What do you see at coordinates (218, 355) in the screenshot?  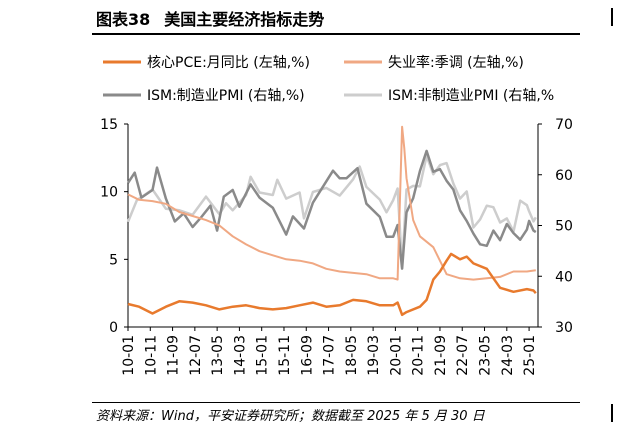 I see `x-tick-label: 13-05` at bounding box center [218, 355].